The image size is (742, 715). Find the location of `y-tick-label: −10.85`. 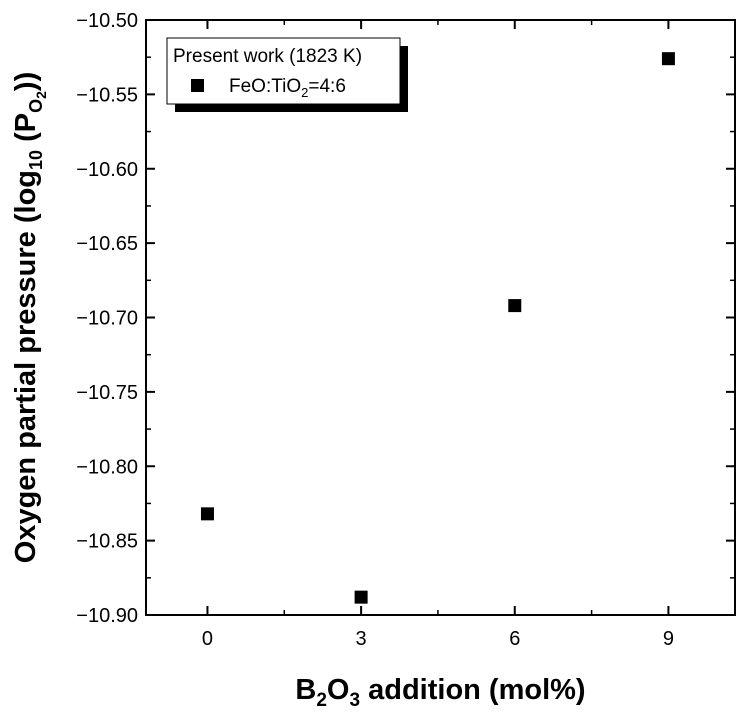

y-tick-label: −10.85 is located at coordinates (107, 542).